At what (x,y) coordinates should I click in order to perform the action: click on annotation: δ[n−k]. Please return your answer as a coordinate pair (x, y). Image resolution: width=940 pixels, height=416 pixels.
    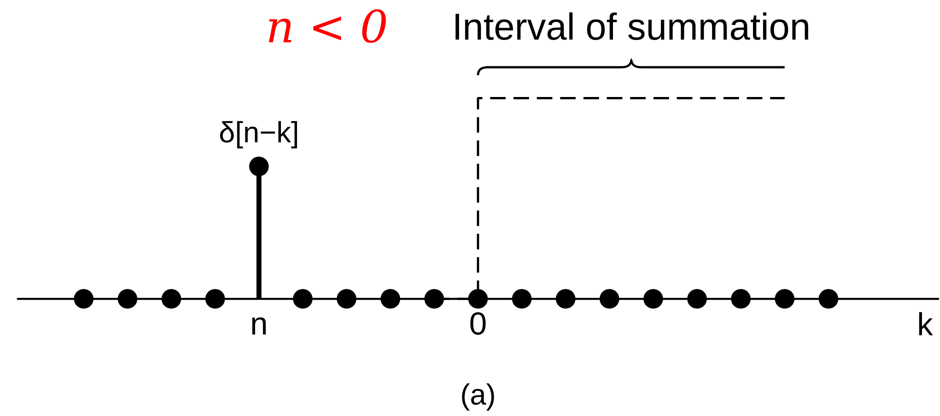
    Looking at the image, I should click on (259, 134).